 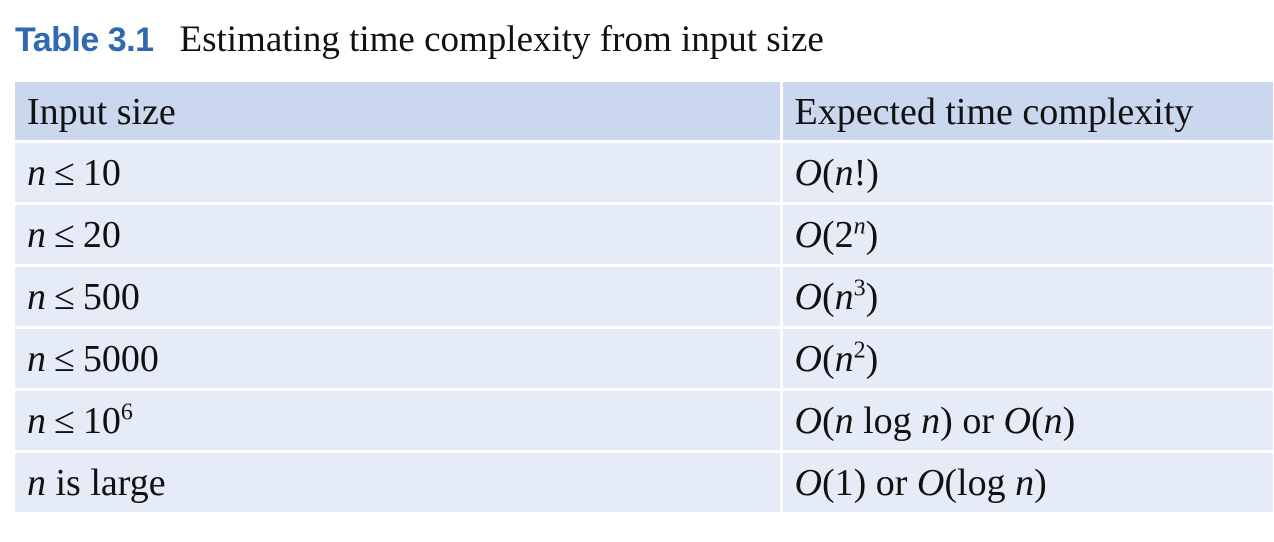 What do you see at coordinates (859, 287) in the screenshot?
I see `exponent: 3` at bounding box center [859, 287].